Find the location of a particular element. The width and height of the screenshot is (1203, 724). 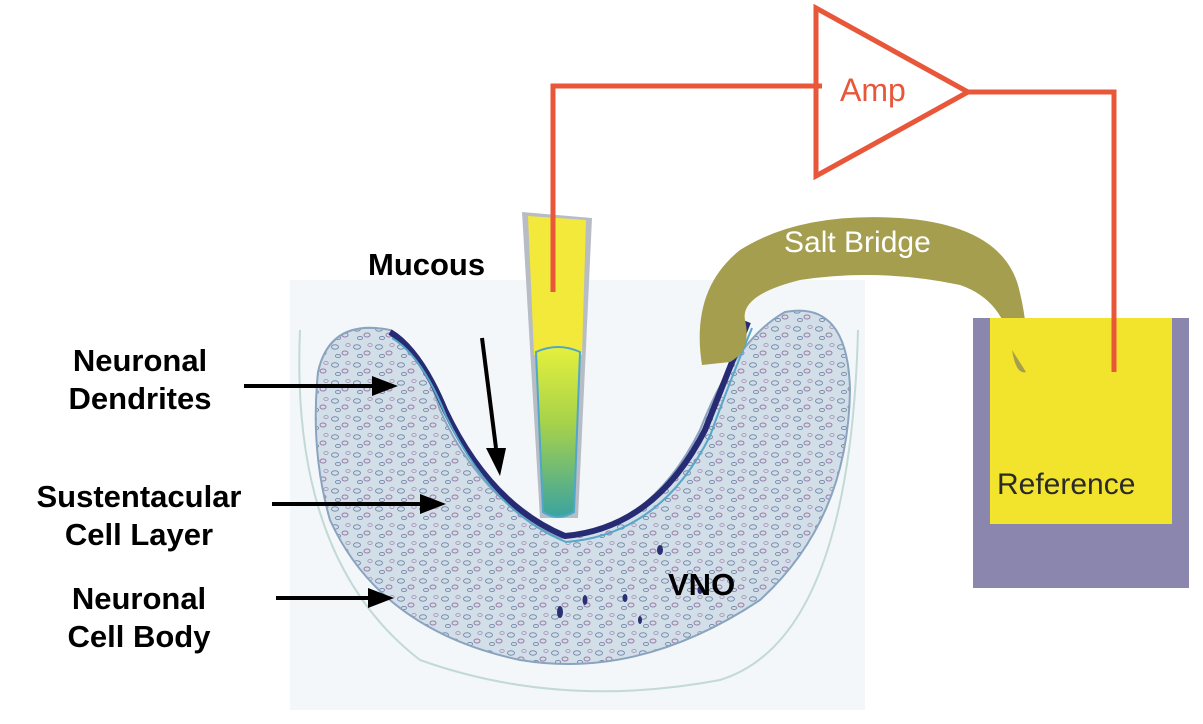

electrode-wire is located at coordinates (686, 187).